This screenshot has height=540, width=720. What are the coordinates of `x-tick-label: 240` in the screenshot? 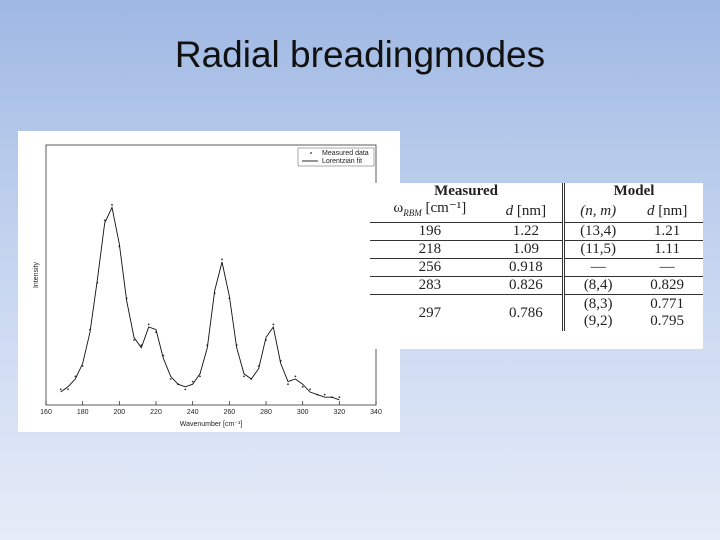 It's located at (193, 412).